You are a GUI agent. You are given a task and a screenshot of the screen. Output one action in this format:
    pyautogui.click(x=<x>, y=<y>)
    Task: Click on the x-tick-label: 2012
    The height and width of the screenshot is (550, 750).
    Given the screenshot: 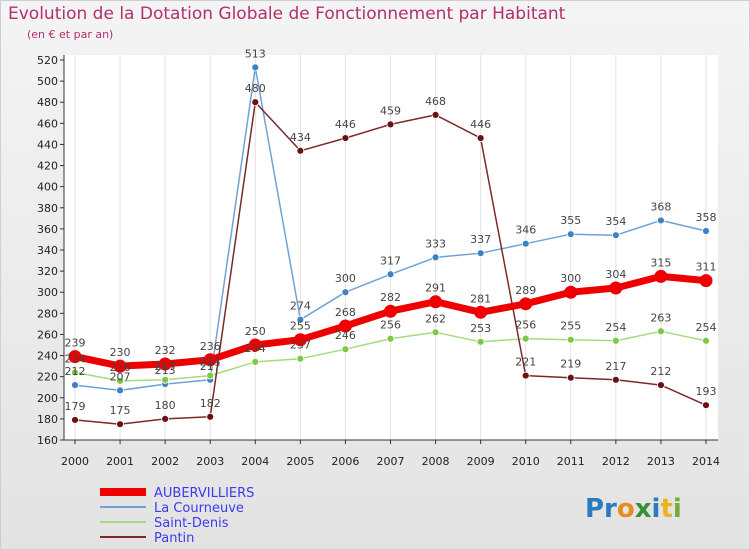 What is the action you would take?
    pyautogui.click(x=616, y=461)
    